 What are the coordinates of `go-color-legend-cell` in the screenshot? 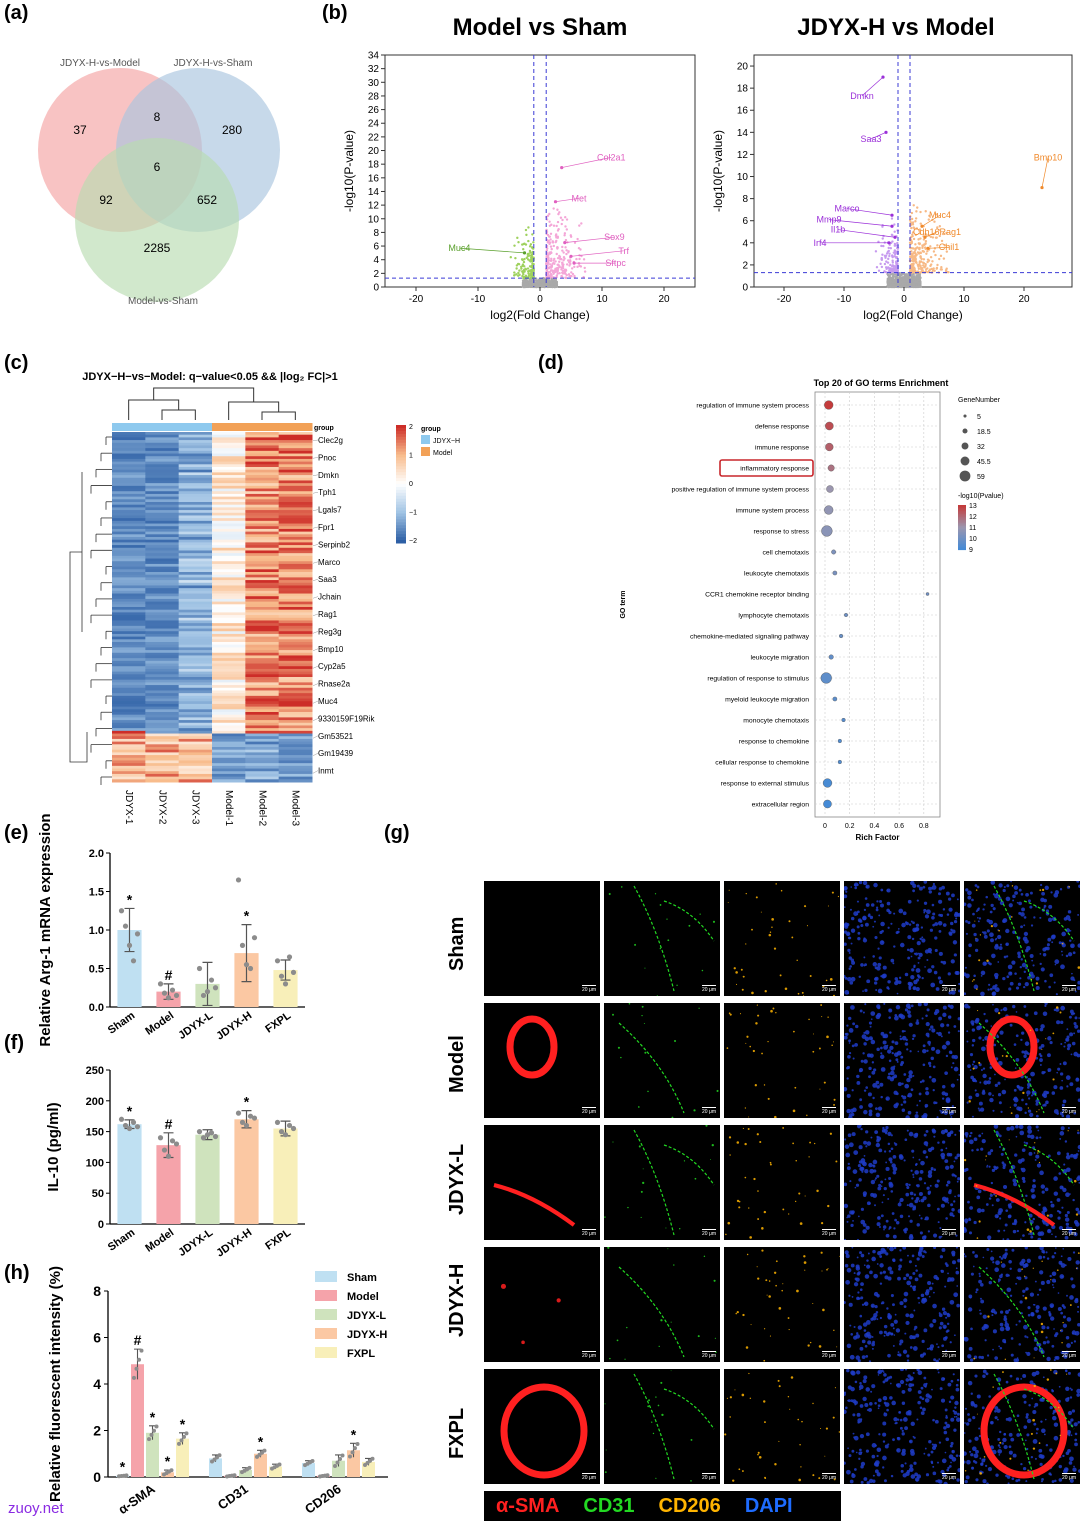 It's located at (962, 510).